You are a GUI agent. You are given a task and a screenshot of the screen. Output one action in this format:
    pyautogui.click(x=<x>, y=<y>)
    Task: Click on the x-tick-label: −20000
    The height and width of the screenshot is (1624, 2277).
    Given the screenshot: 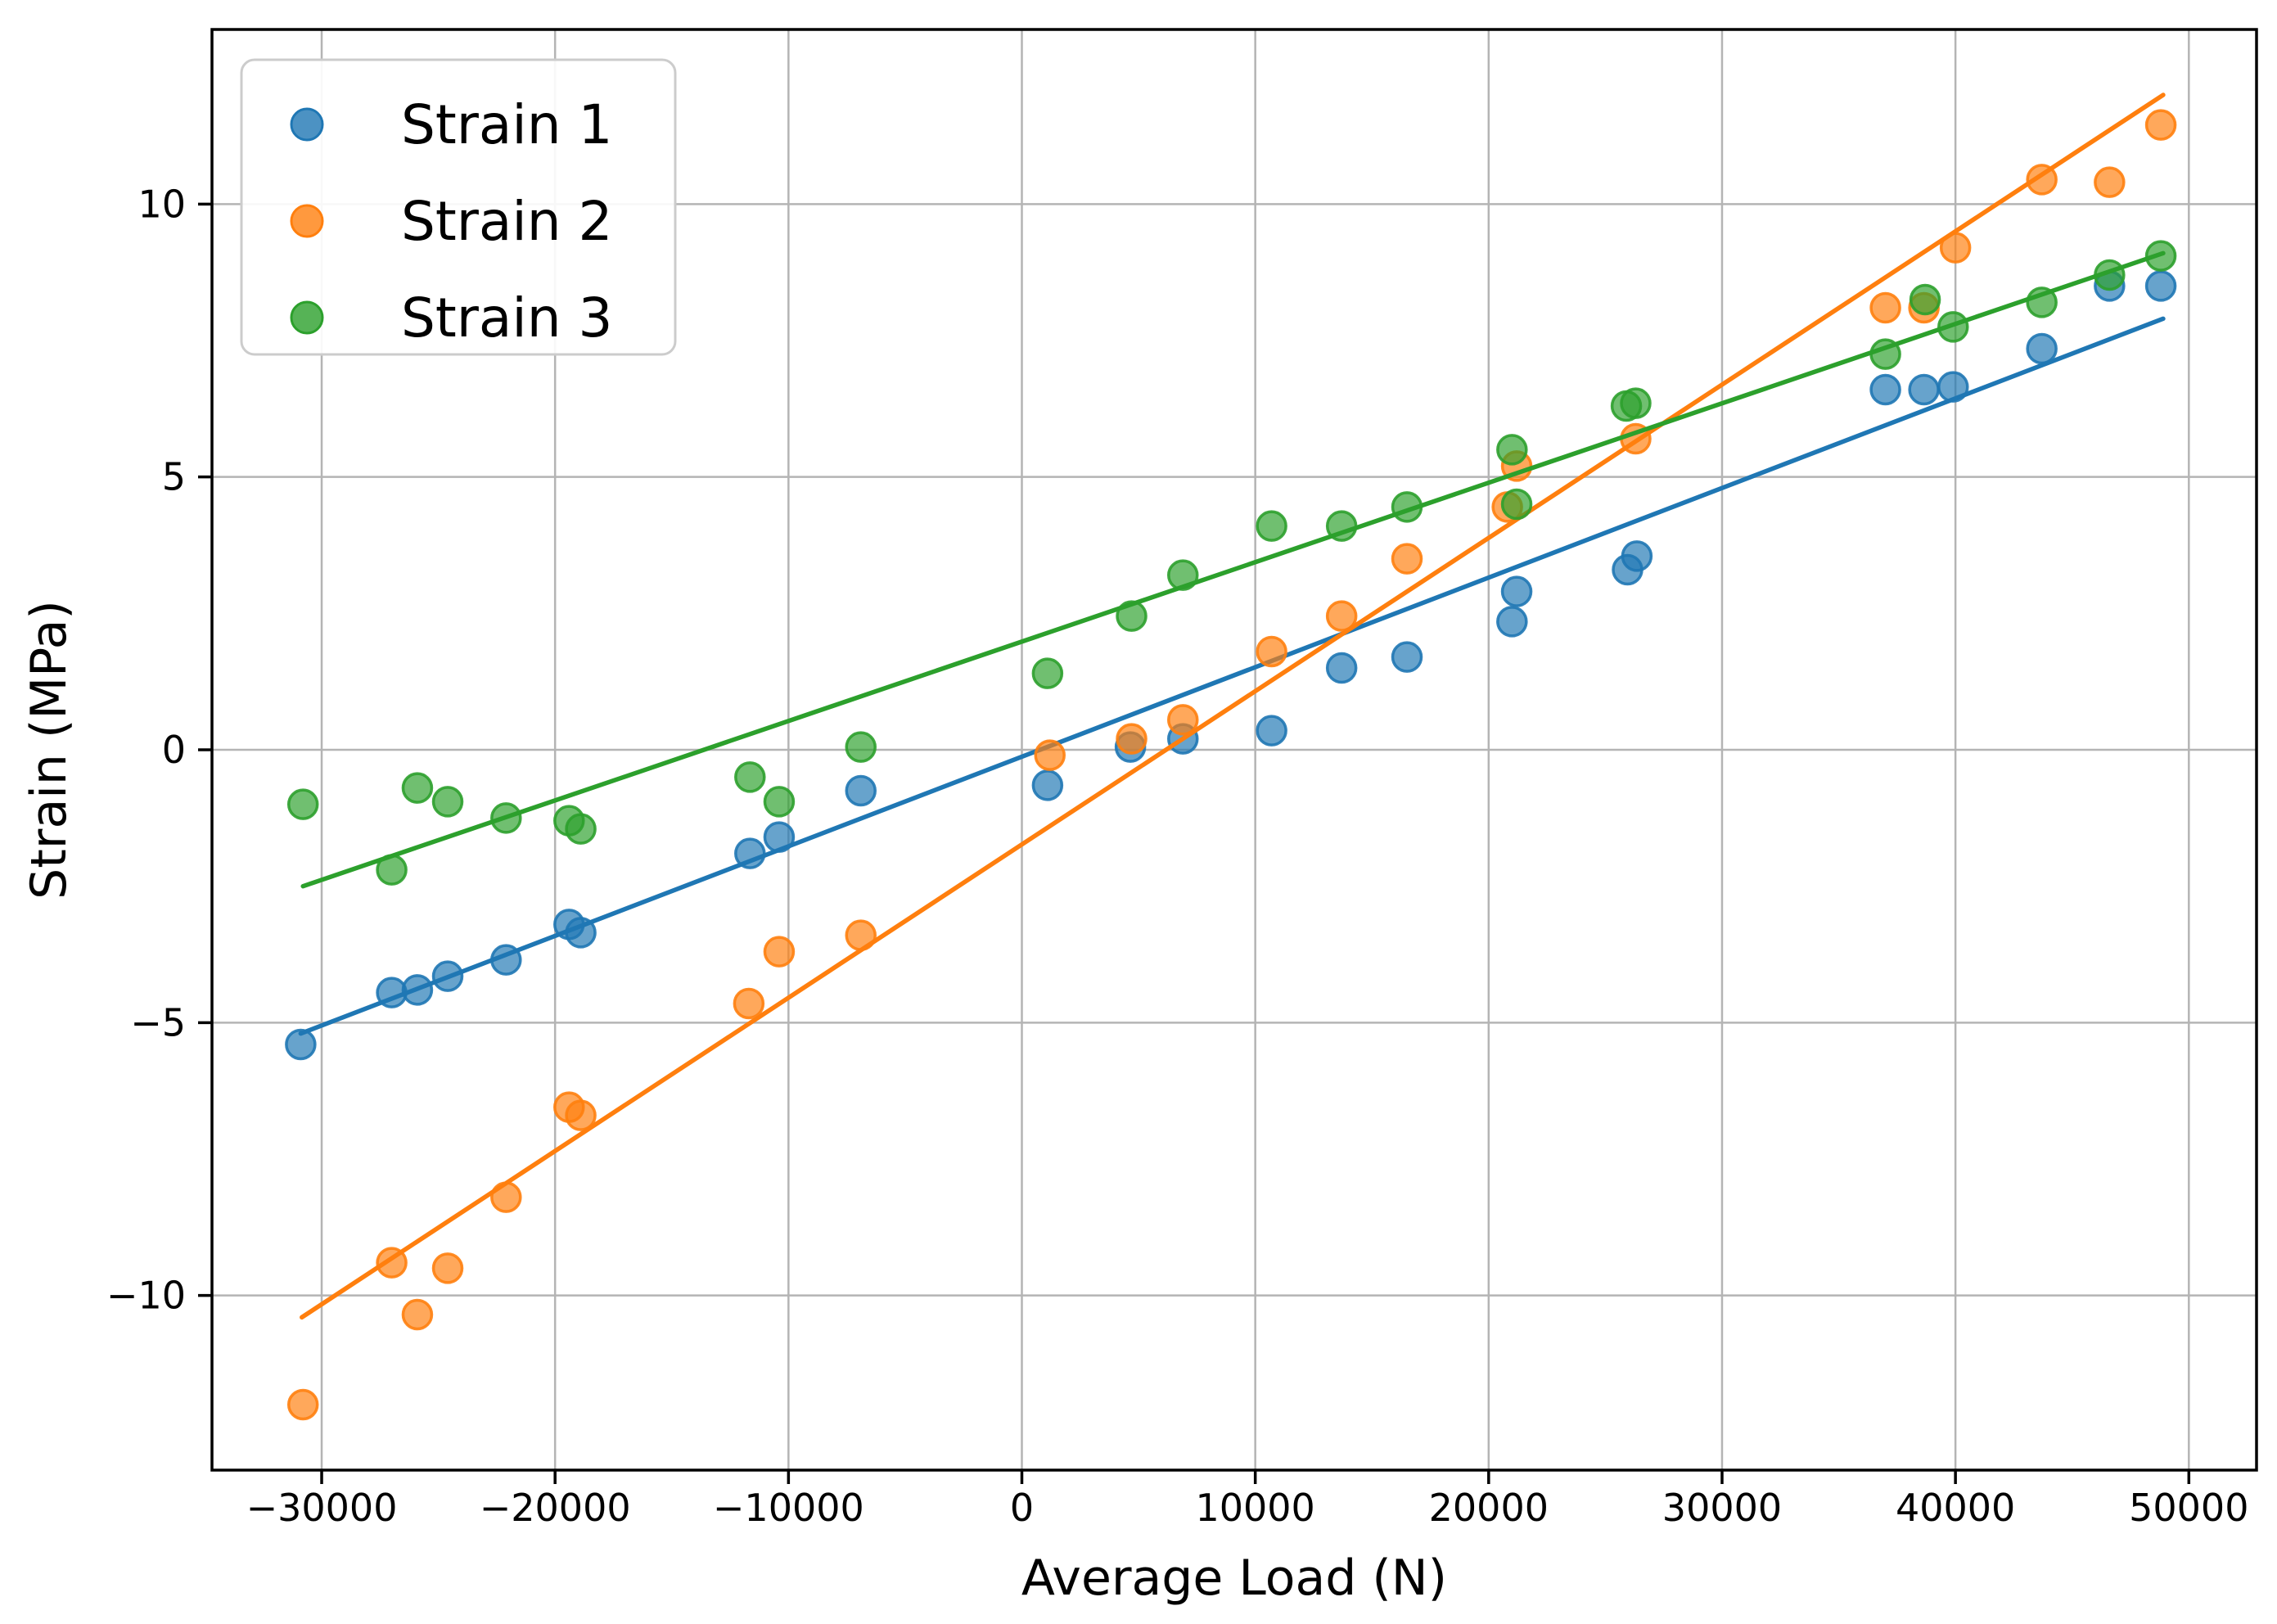 What is the action you would take?
    pyautogui.click(x=556, y=1508)
    